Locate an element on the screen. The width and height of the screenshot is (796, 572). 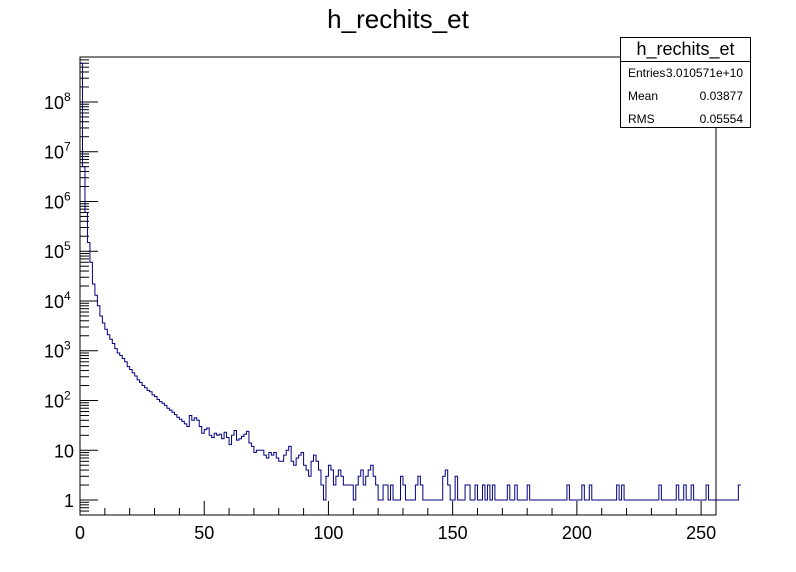
x-tick-label: 0 is located at coordinates (80, 533).